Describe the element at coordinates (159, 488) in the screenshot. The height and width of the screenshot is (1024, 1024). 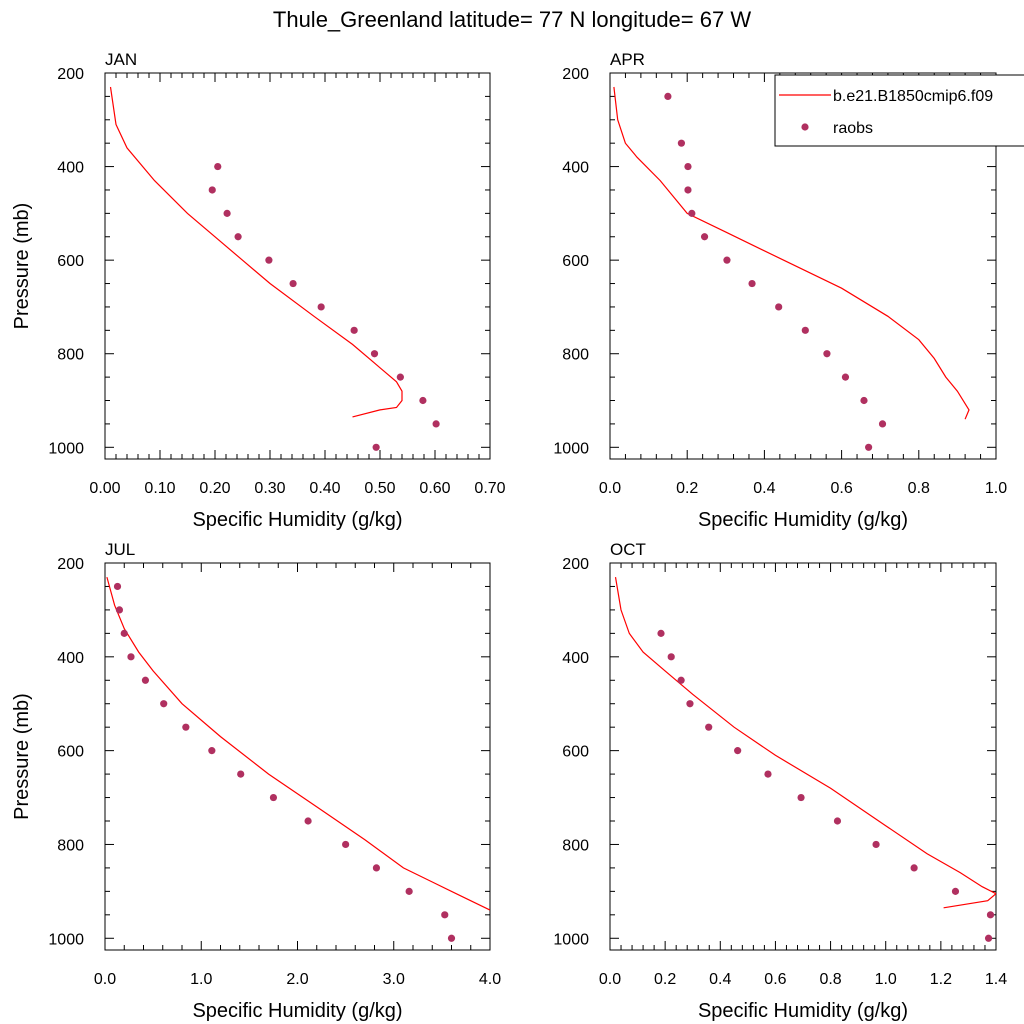
I see `x-tick-label: 0.10` at that location.